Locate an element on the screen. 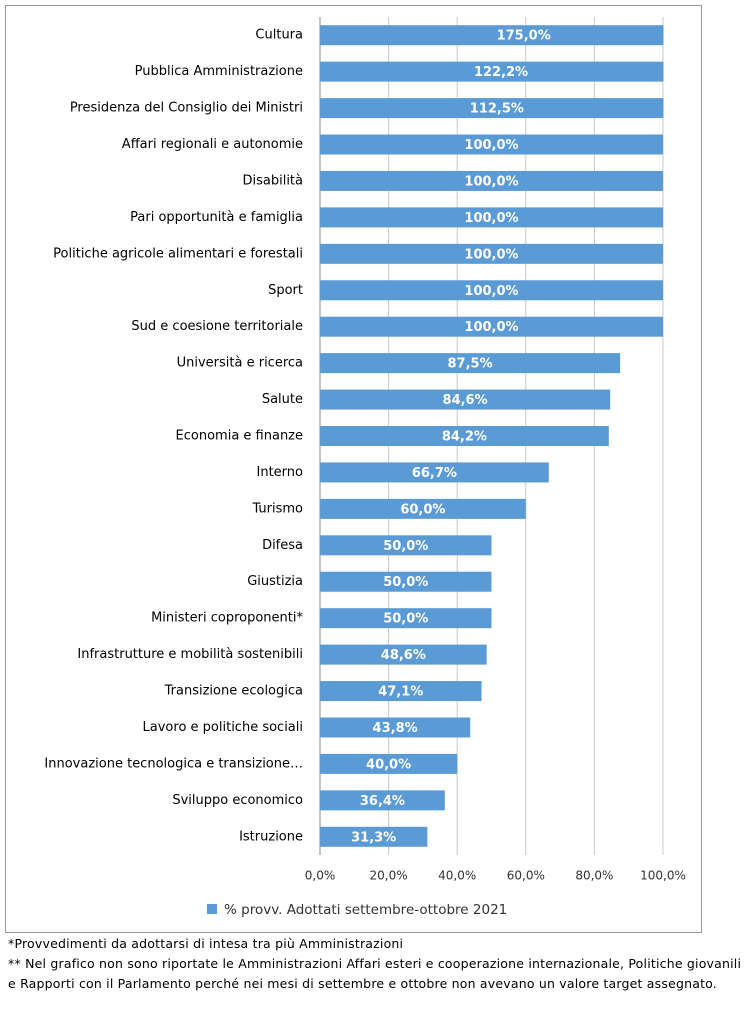 The width and height of the screenshot is (748, 1024). y-tick-label: Sviluppo economico is located at coordinates (237, 800).